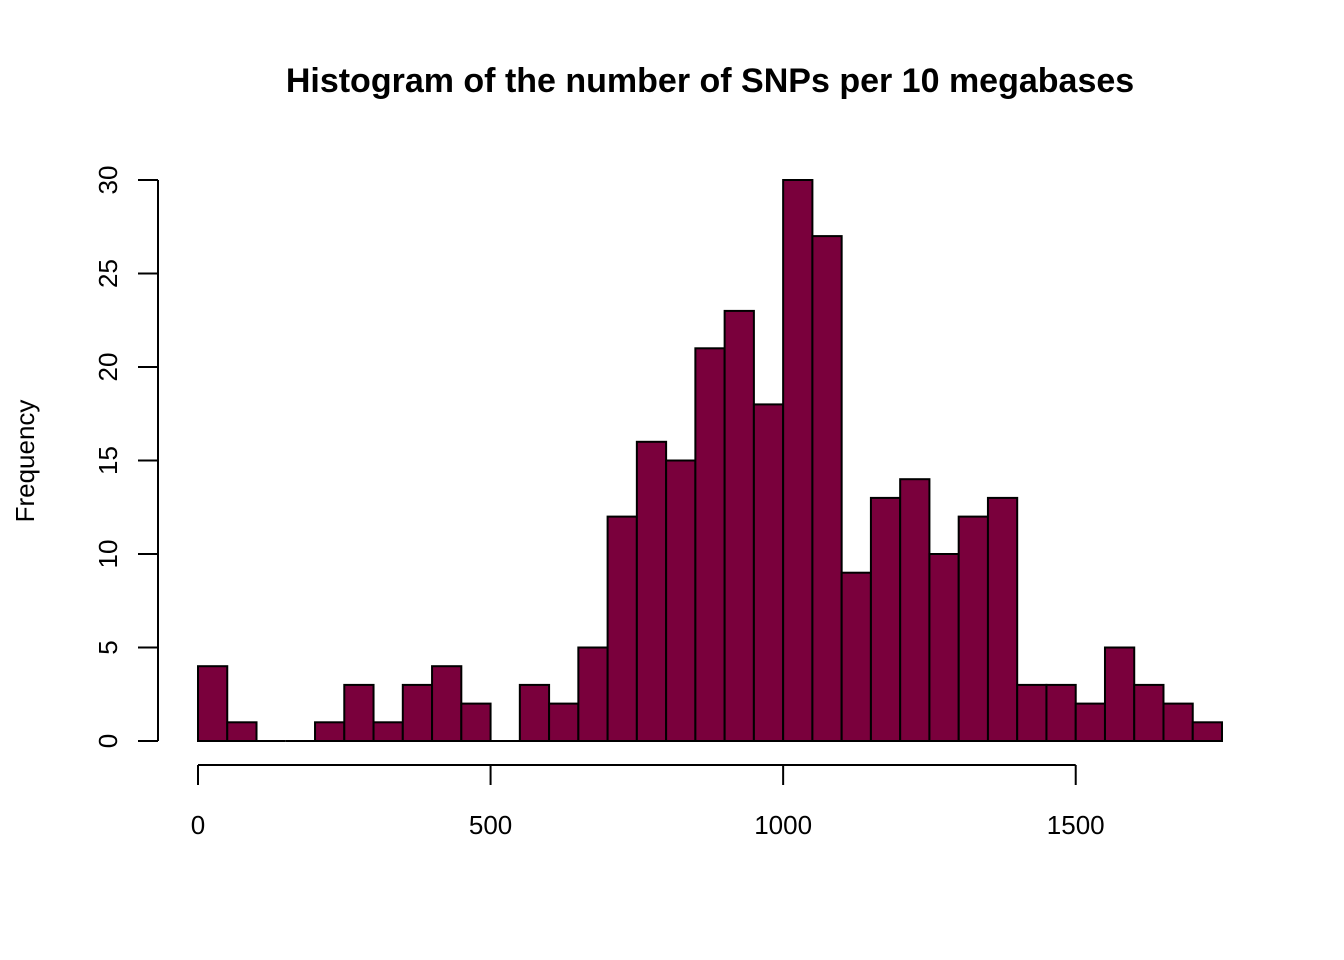 This screenshot has width=1344, height=960. What do you see at coordinates (1076, 825) in the screenshot?
I see `x-tick-label: 1500` at bounding box center [1076, 825].